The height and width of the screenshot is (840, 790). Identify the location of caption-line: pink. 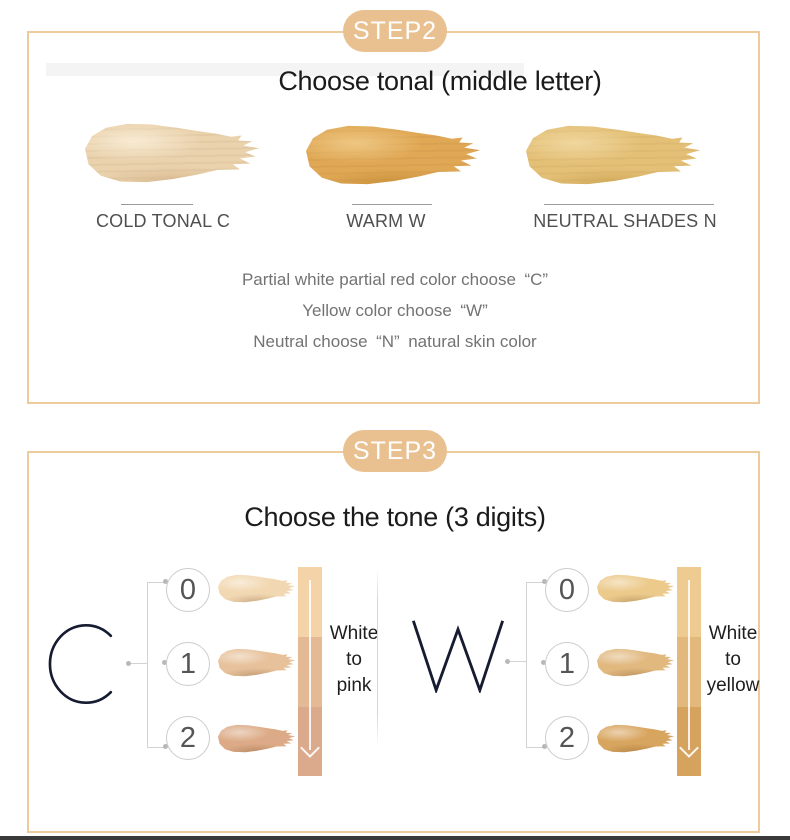
(354, 685).